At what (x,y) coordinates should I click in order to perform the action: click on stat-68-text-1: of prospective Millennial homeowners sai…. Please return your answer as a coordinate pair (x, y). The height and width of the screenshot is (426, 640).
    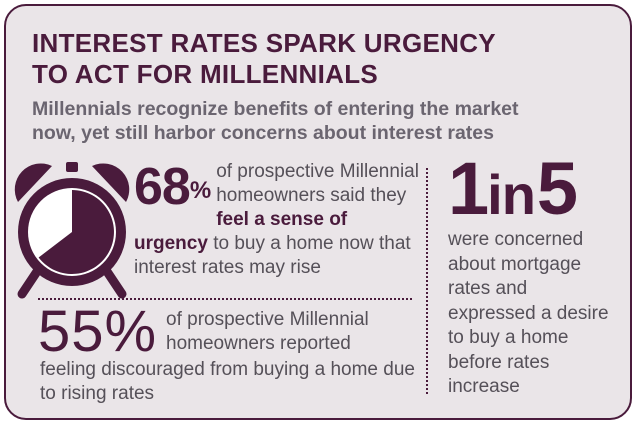
    Looking at the image, I should click on (317, 183).